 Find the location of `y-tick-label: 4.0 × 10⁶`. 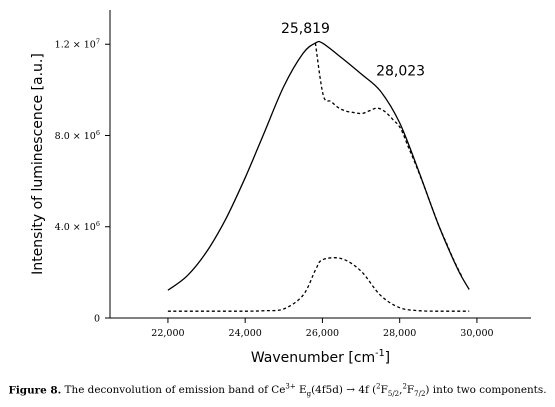

y-tick-label: 4.0 × 10⁶ is located at coordinates (77, 226).